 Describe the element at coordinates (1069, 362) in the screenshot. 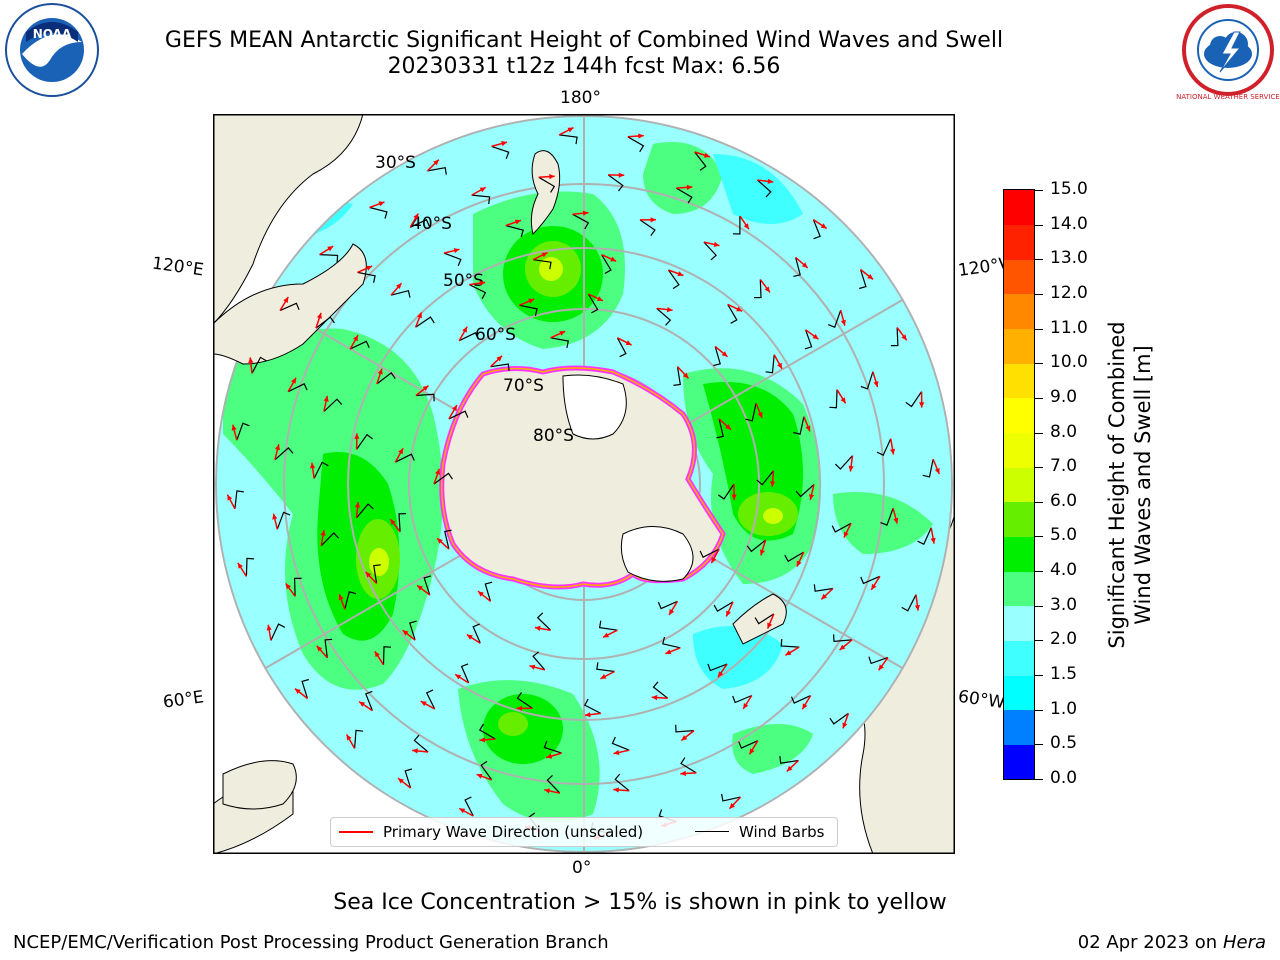

I see `colorbar-tick-label: 10.0` at that location.